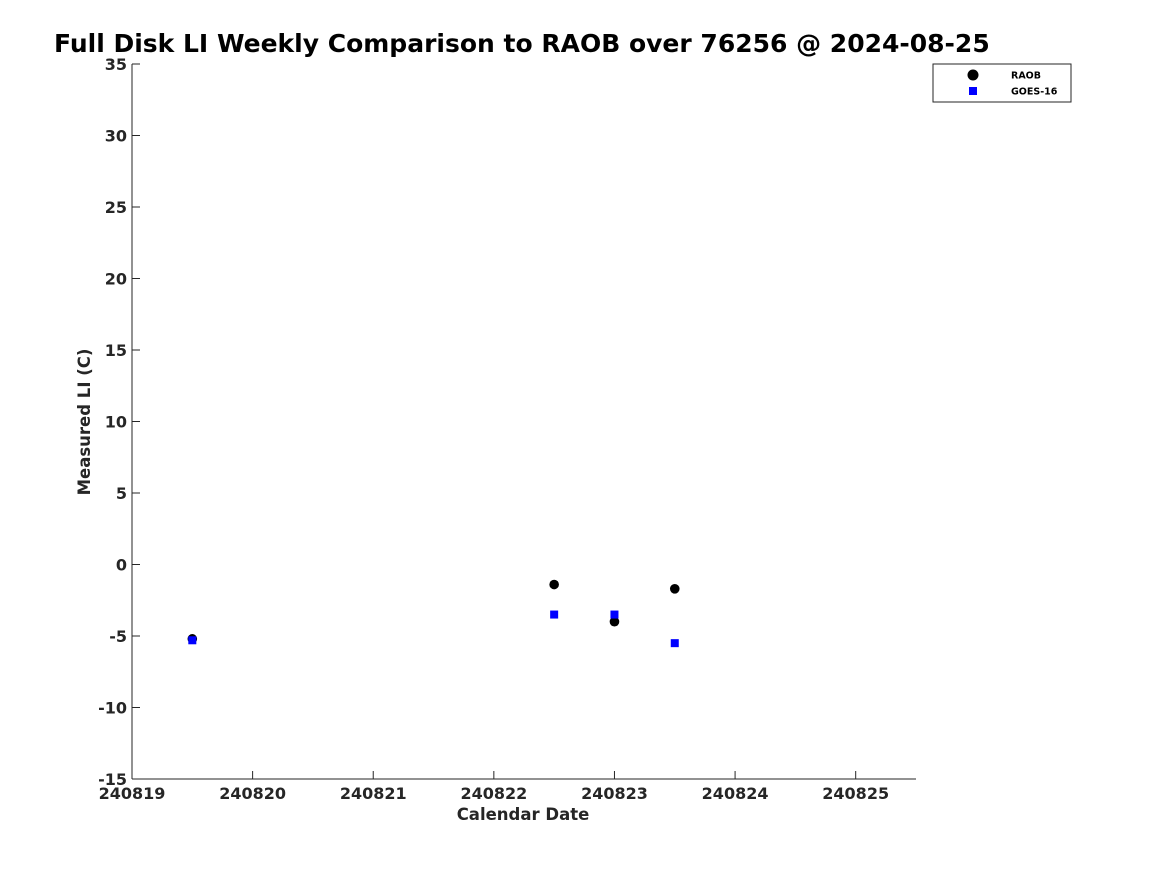  I want to click on legend-box, so click(1002, 83).